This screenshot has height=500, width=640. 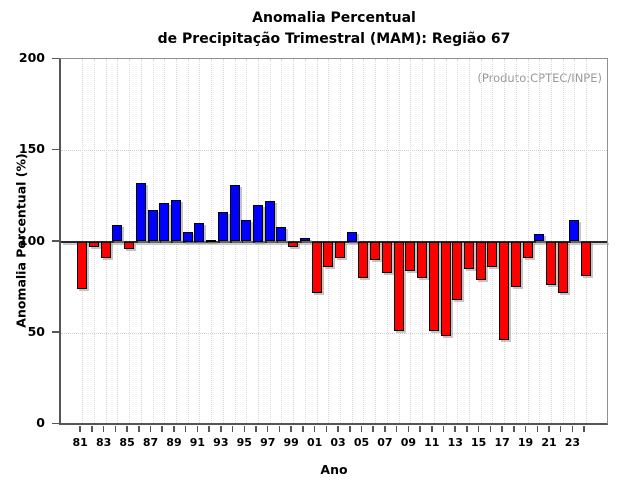 I want to click on x-tick-label: 83, so click(x=103, y=442).